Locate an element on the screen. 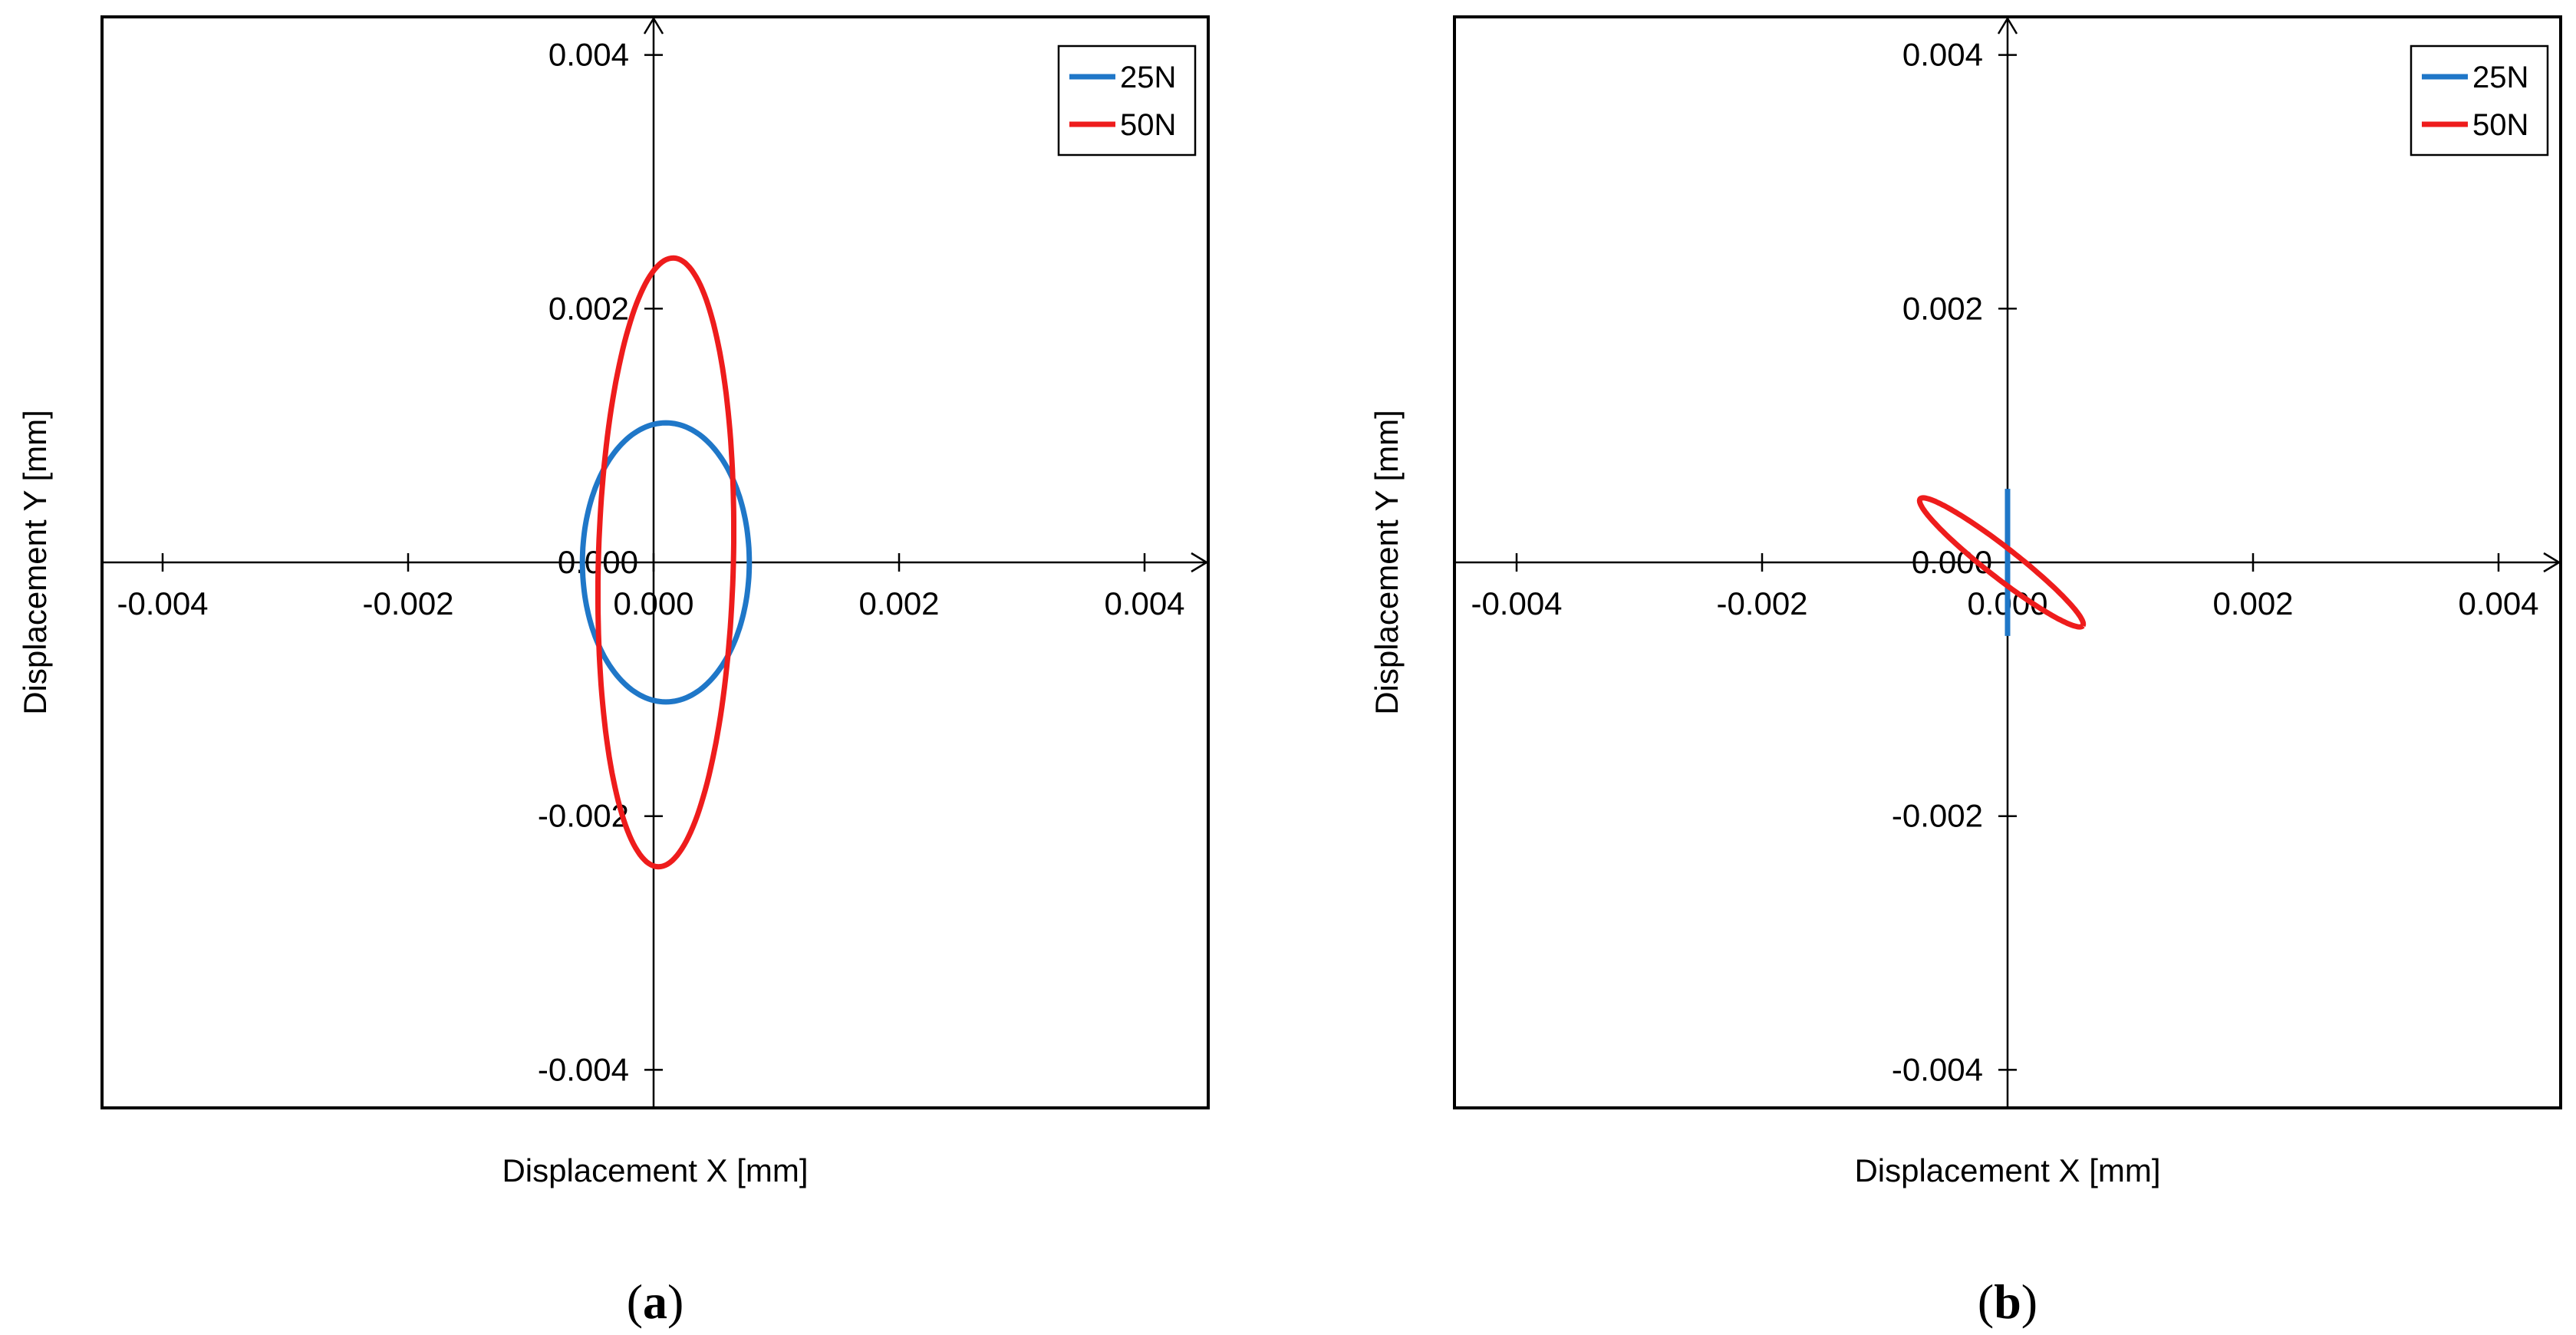 The width and height of the screenshot is (2576, 1335). x-ticks: -0.004 -0.002 0.000 0.002 0.004 is located at coordinates (651, 587).